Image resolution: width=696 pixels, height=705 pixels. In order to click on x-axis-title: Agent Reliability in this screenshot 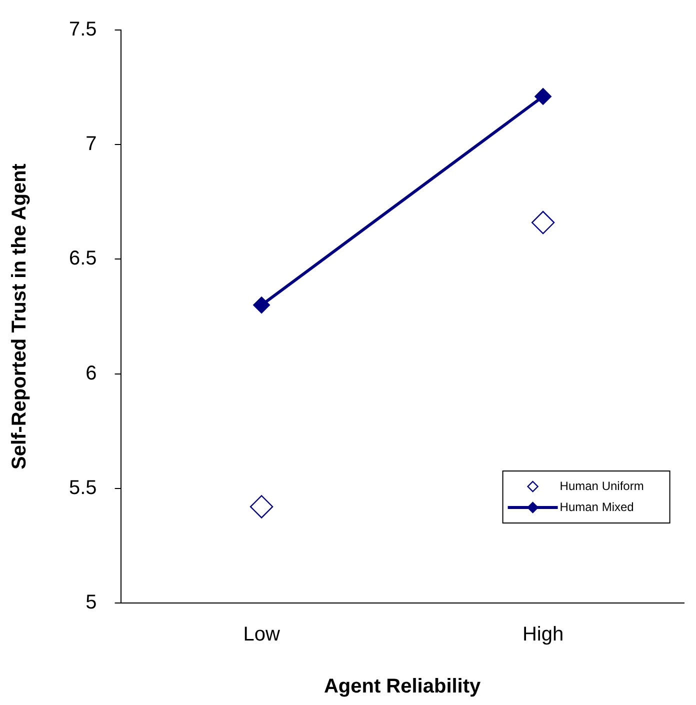, I will do `click(403, 687)`.